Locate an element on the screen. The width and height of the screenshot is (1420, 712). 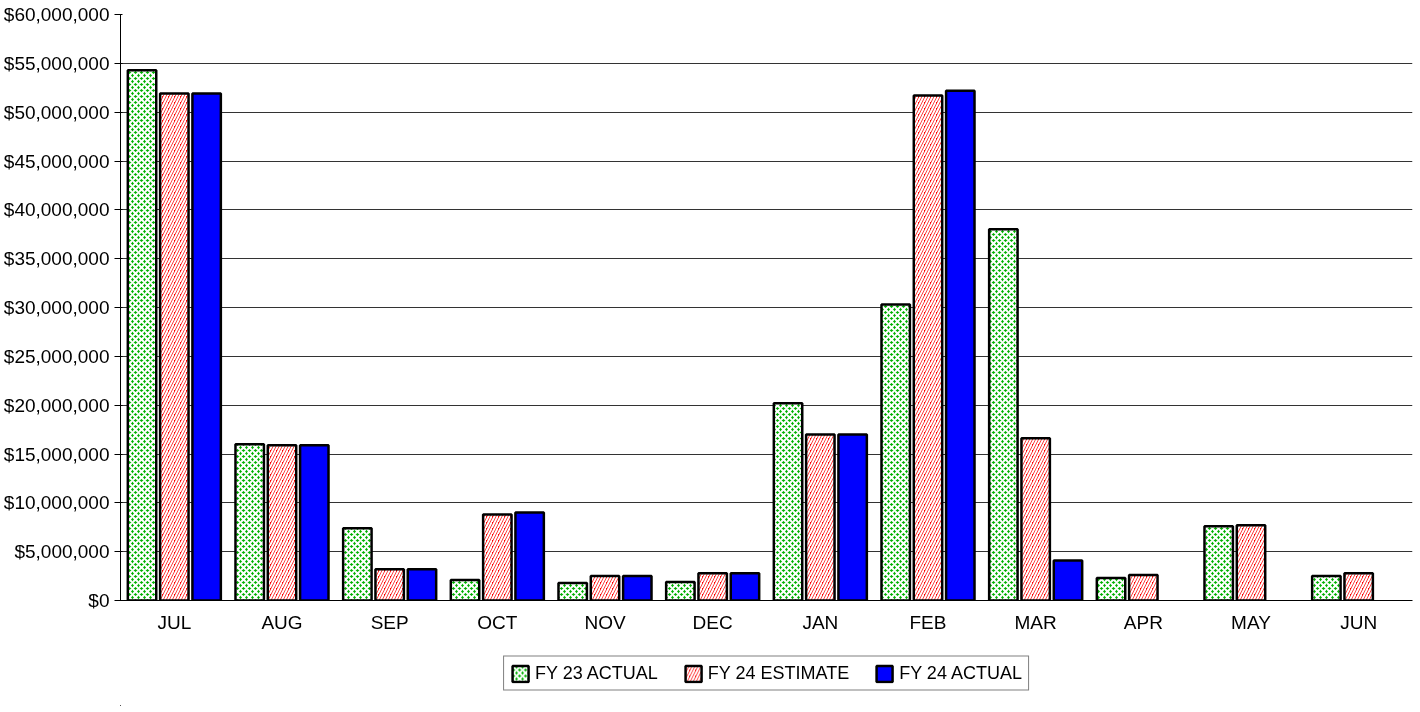
y-tick-label: $35,000,000 is located at coordinates (56, 259).